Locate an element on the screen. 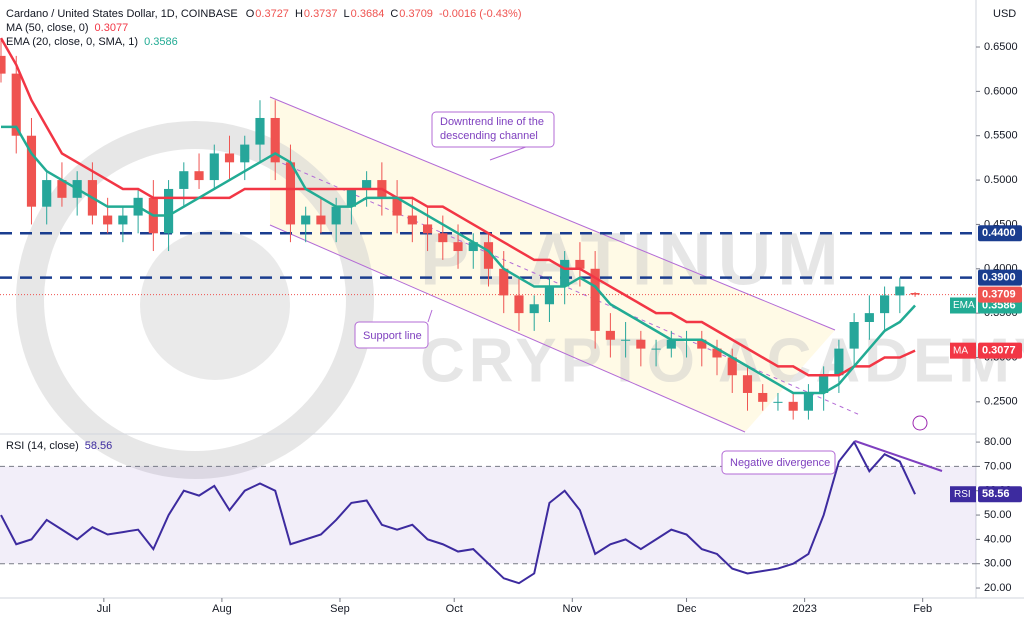 Image resolution: width=1024 pixels, height=619 pixels. legend-name: RSI (14, close) is located at coordinates (42, 446).